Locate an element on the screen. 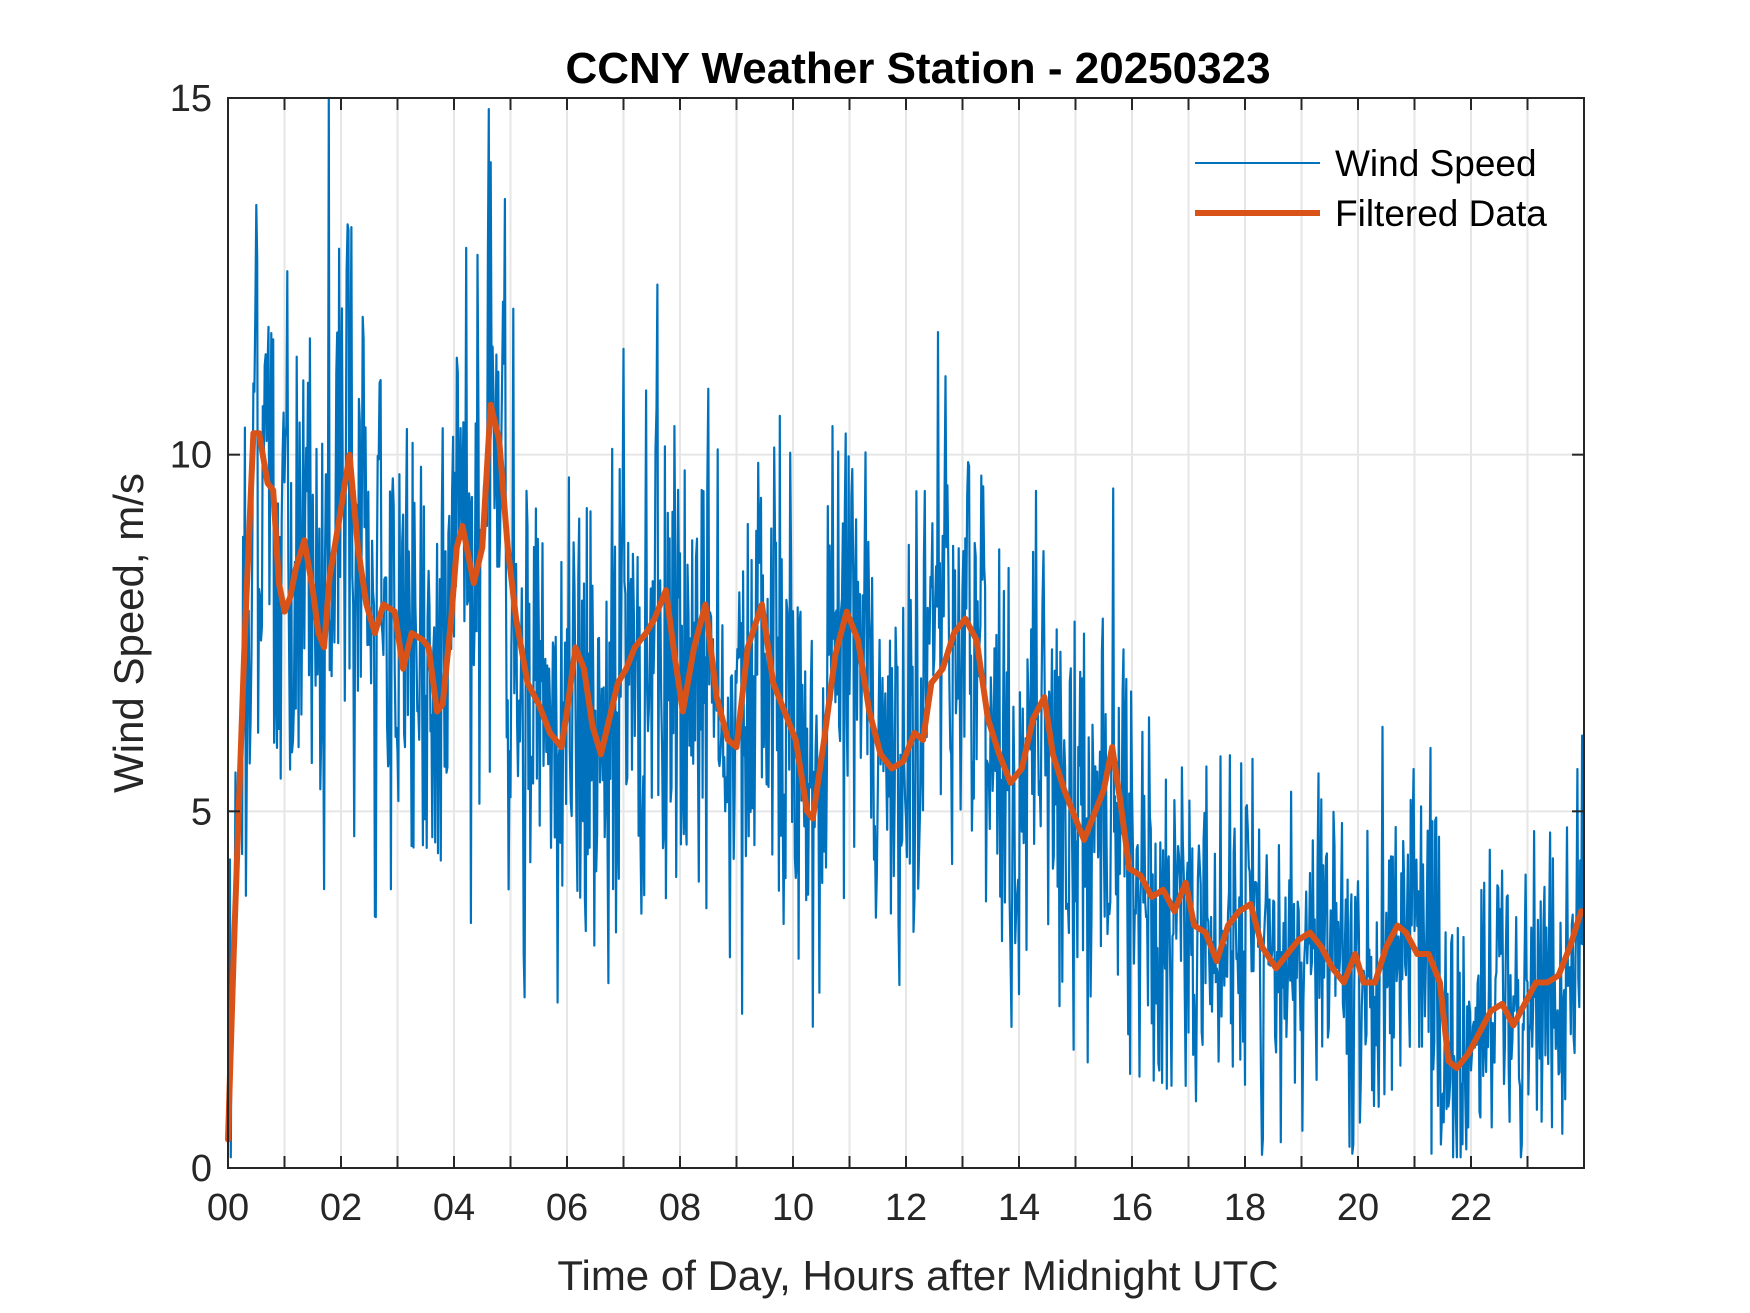  legend-label-filtered-data: Filtered Data is located at coordinates (1441, 213).